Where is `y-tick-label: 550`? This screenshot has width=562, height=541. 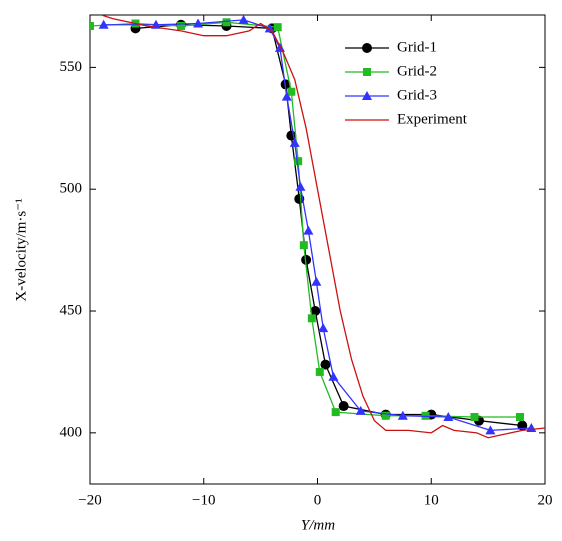
y-tick-label: 550 is located at coordinates (71, 67).